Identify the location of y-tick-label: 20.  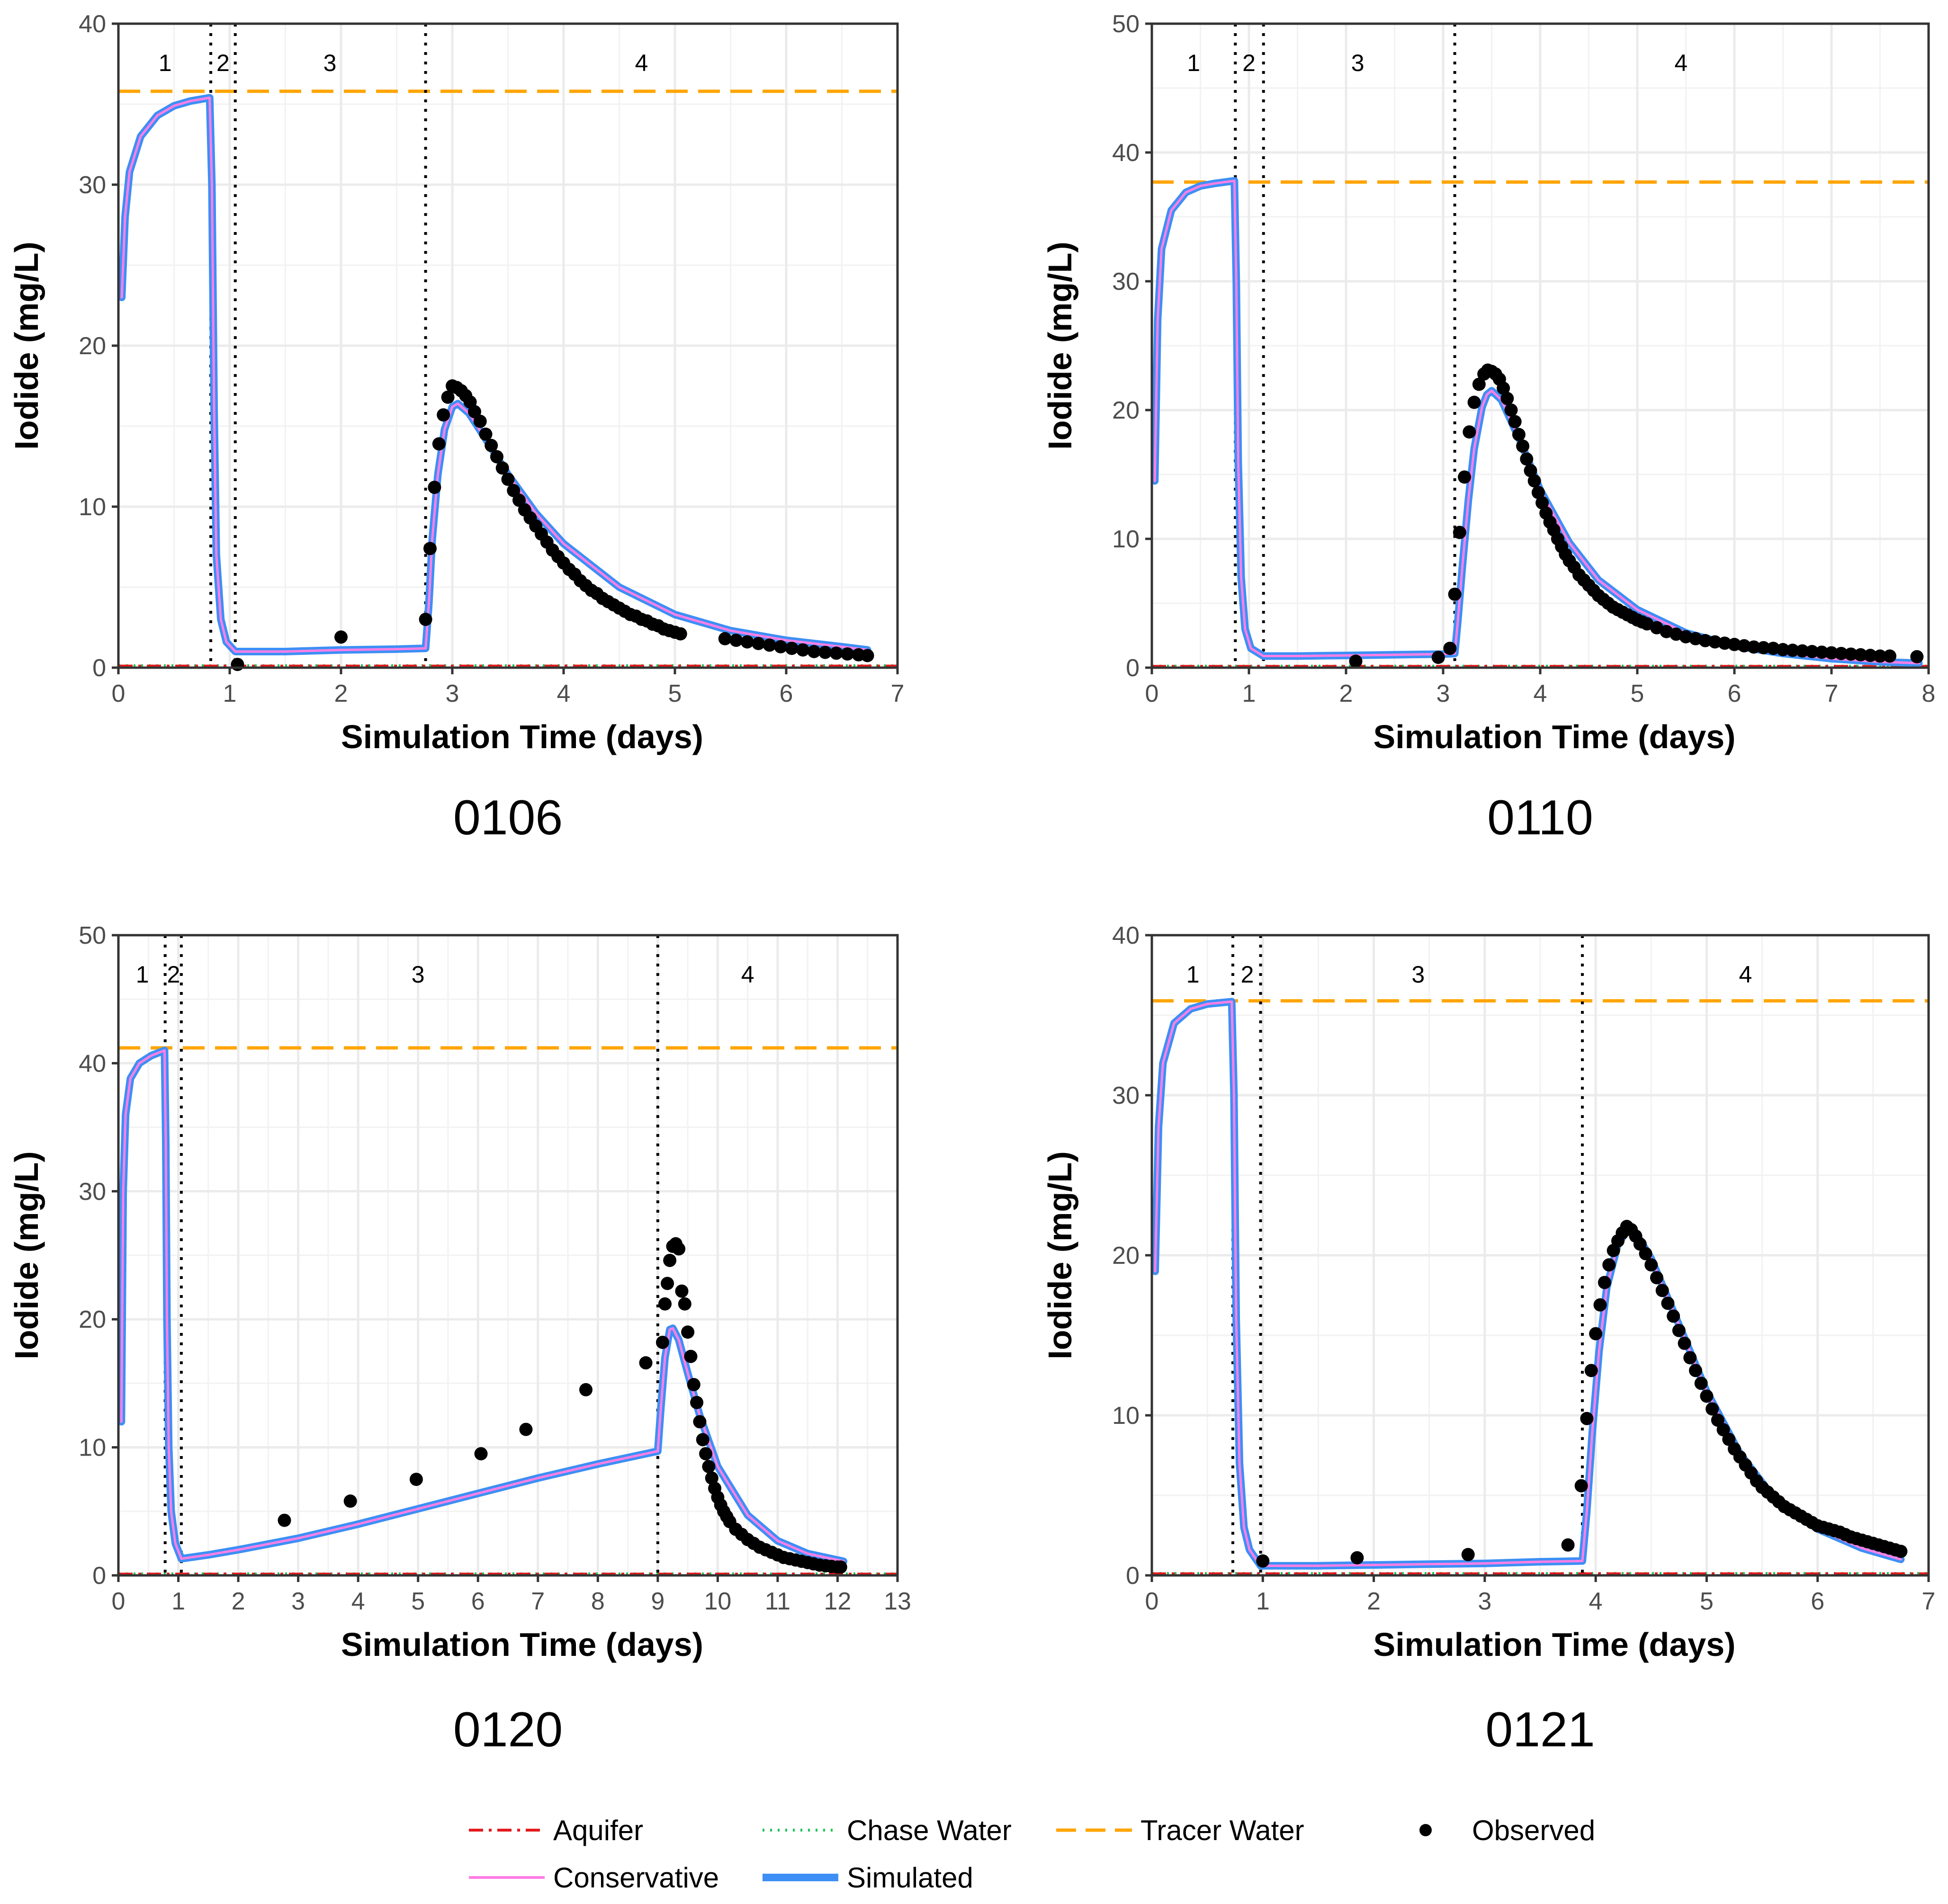
(1126, 410).